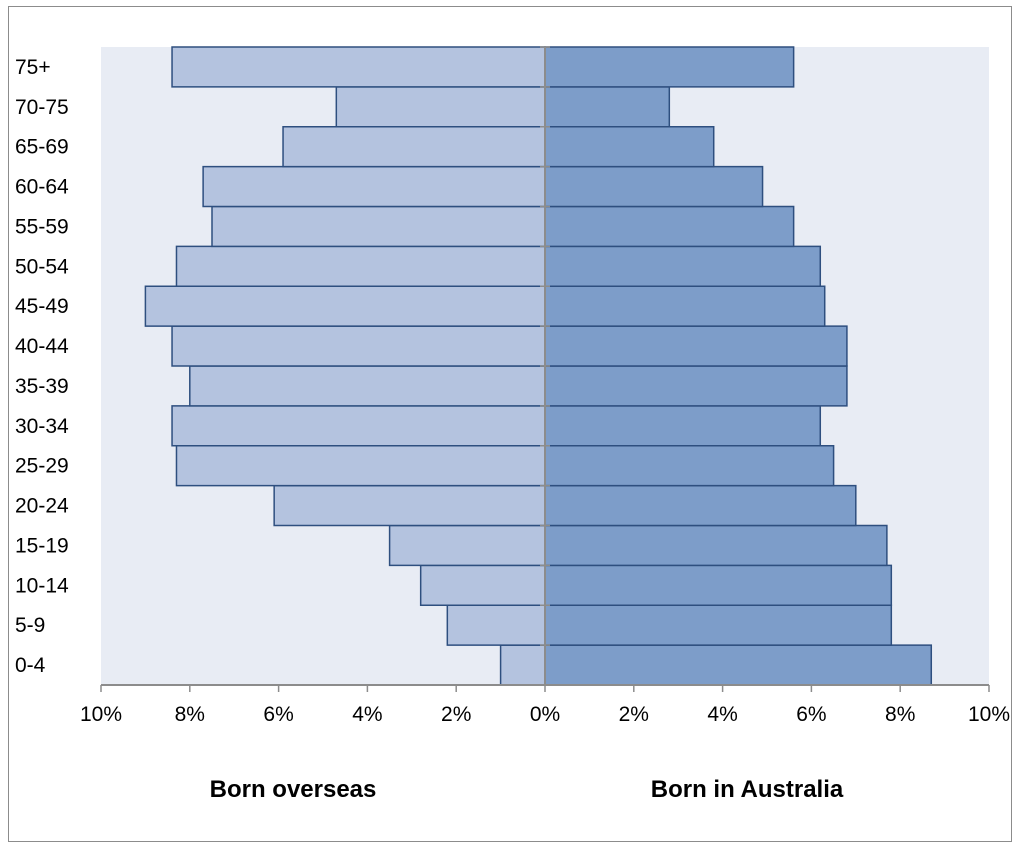 This screenshot has height=846, width=1014. Describe the element at coordinates (42, 226) in the screenshot. I see `age-group-label: 55-59` at that location.